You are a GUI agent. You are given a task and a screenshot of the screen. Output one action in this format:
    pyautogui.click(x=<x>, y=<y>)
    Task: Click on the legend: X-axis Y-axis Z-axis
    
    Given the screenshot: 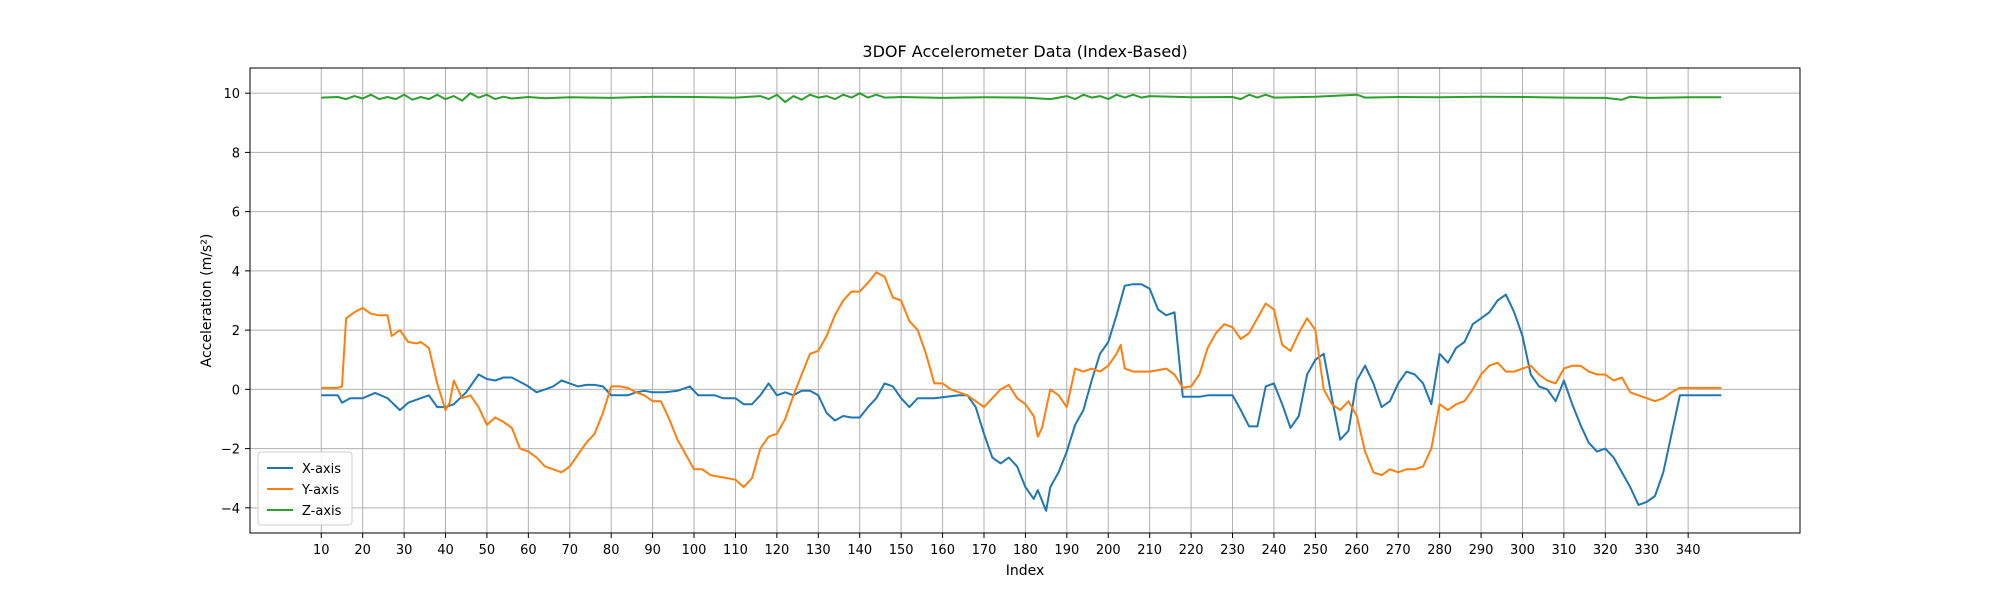 What is the action you would take?
    pyautogui.click(x=305, y=488)
    